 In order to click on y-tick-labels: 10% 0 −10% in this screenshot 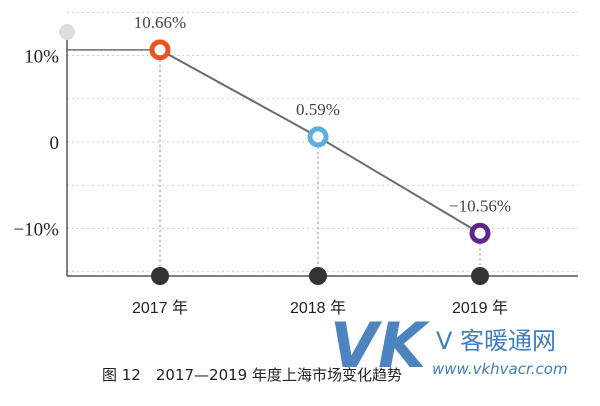, I will do `click(36, 144)`.